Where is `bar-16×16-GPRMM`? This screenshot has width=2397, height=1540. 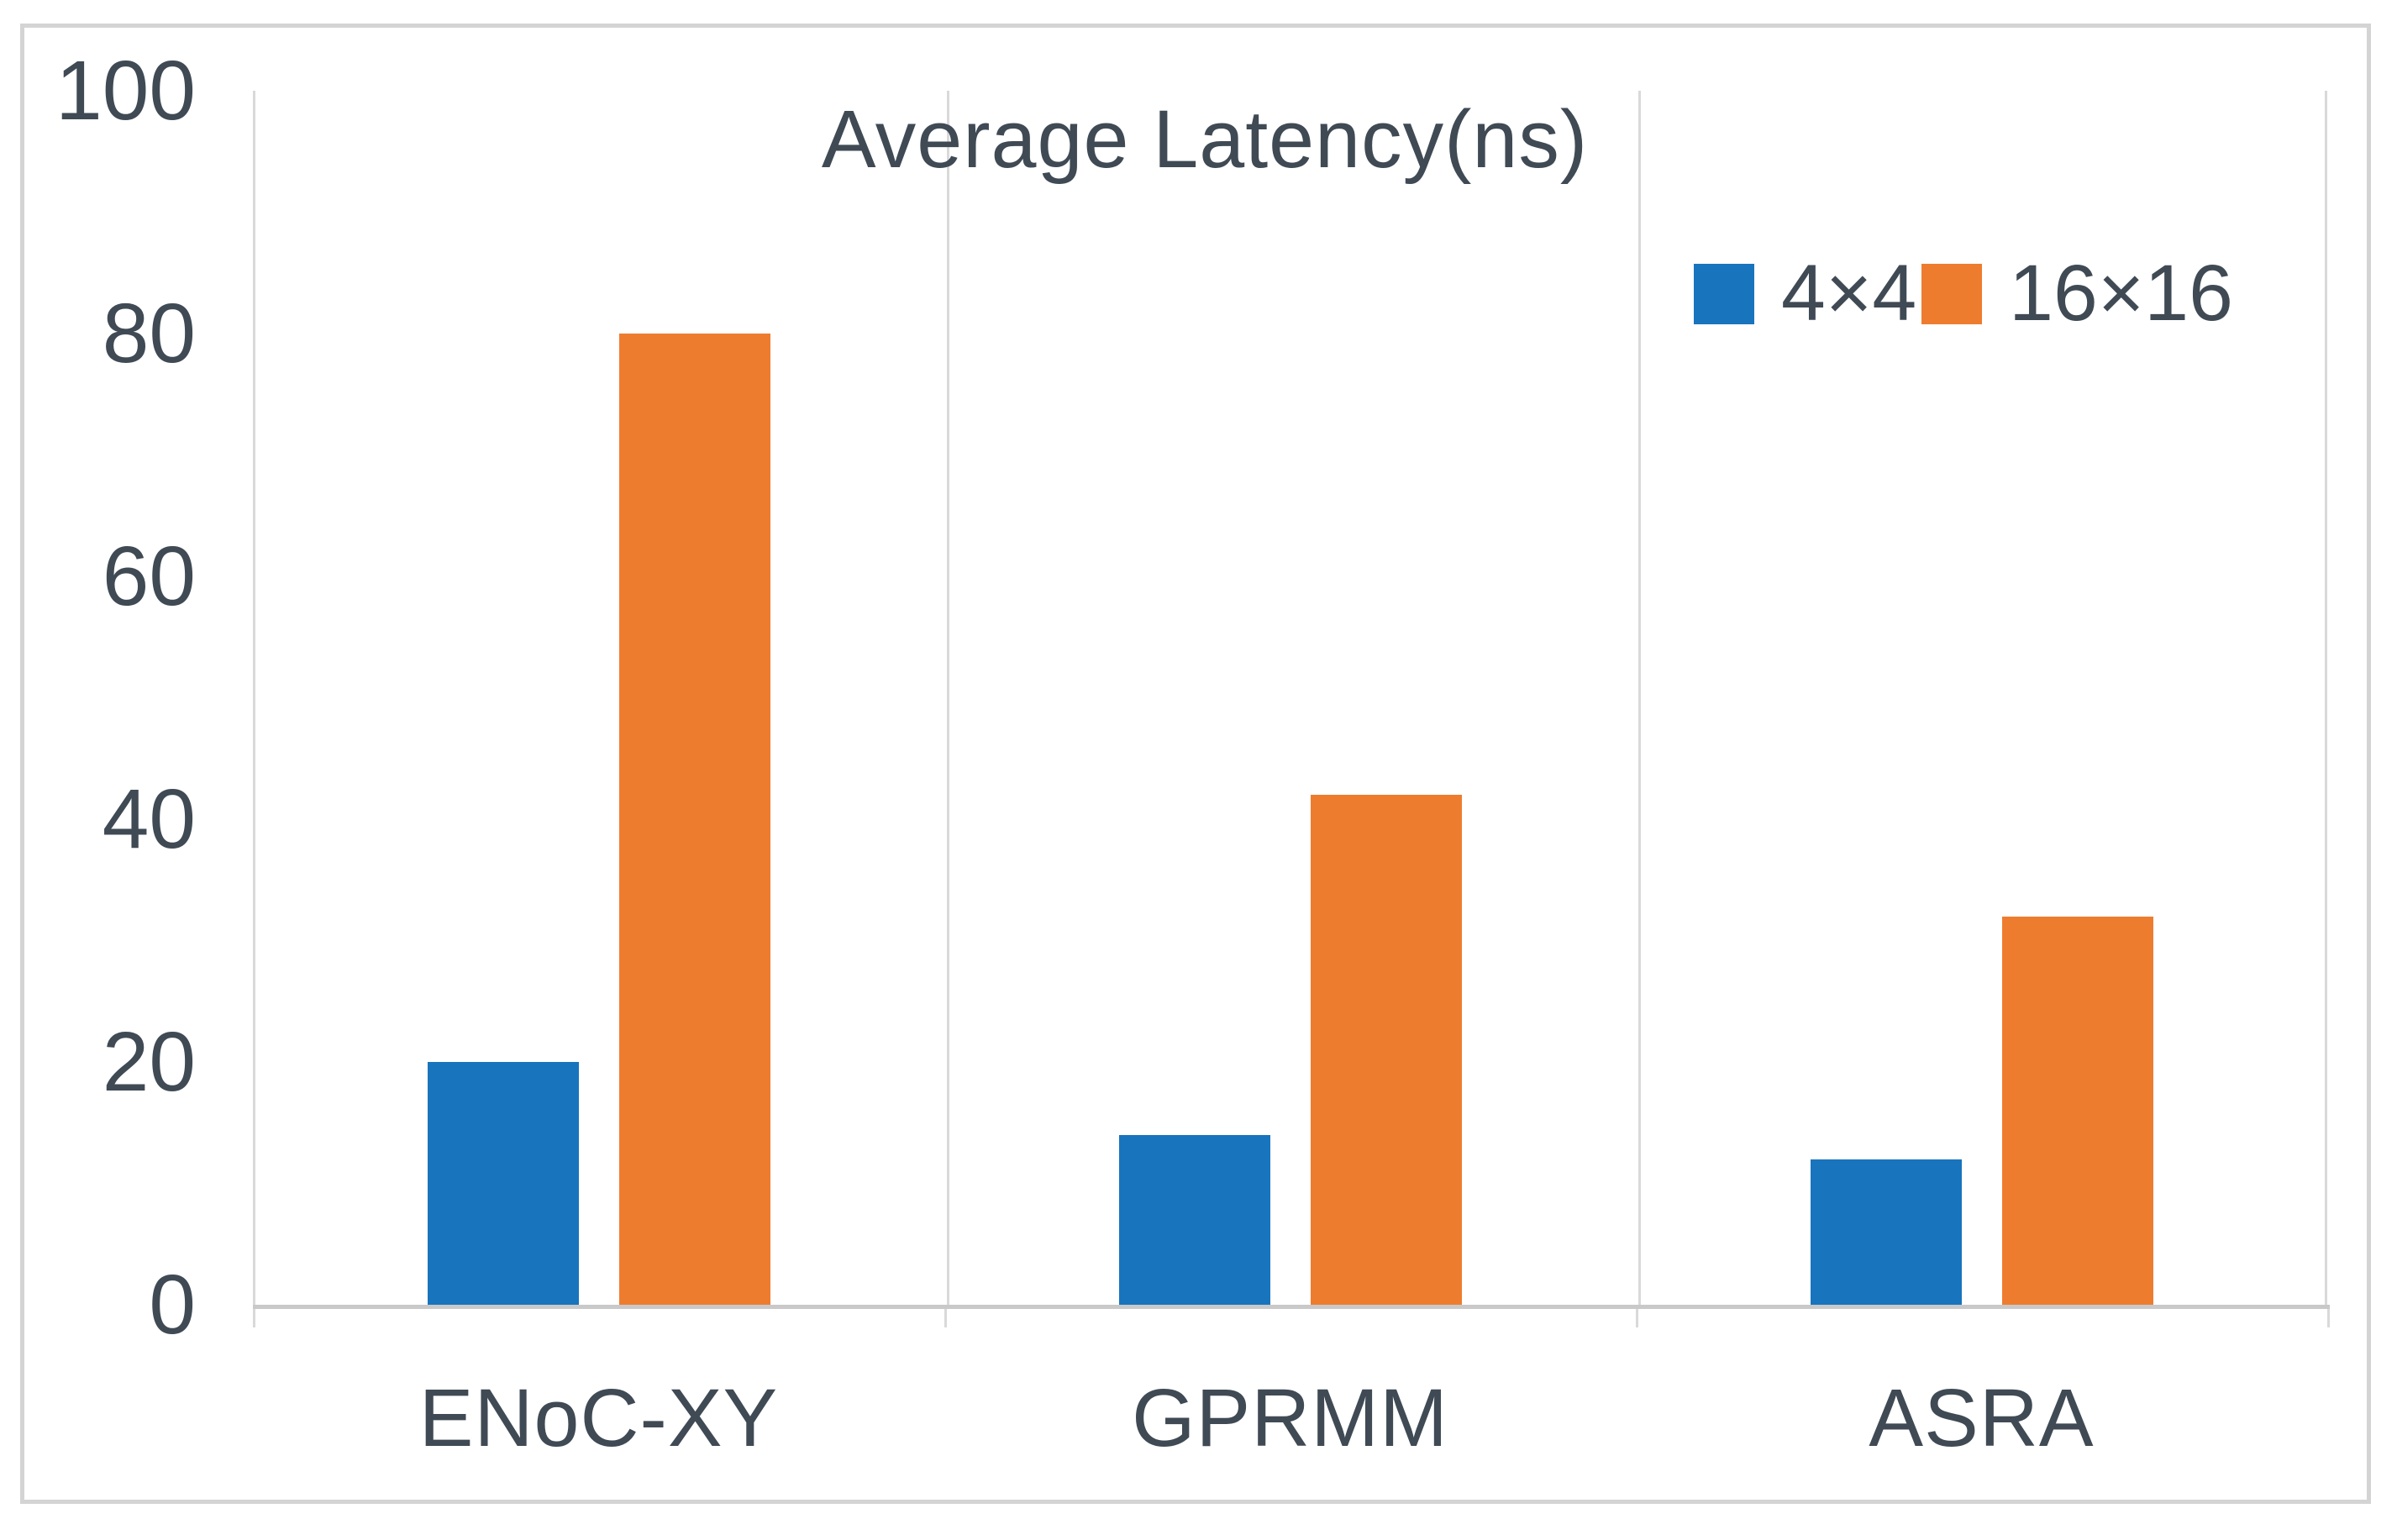 bar-16×16-GPRMM is located at coordinates (1386, 1050).